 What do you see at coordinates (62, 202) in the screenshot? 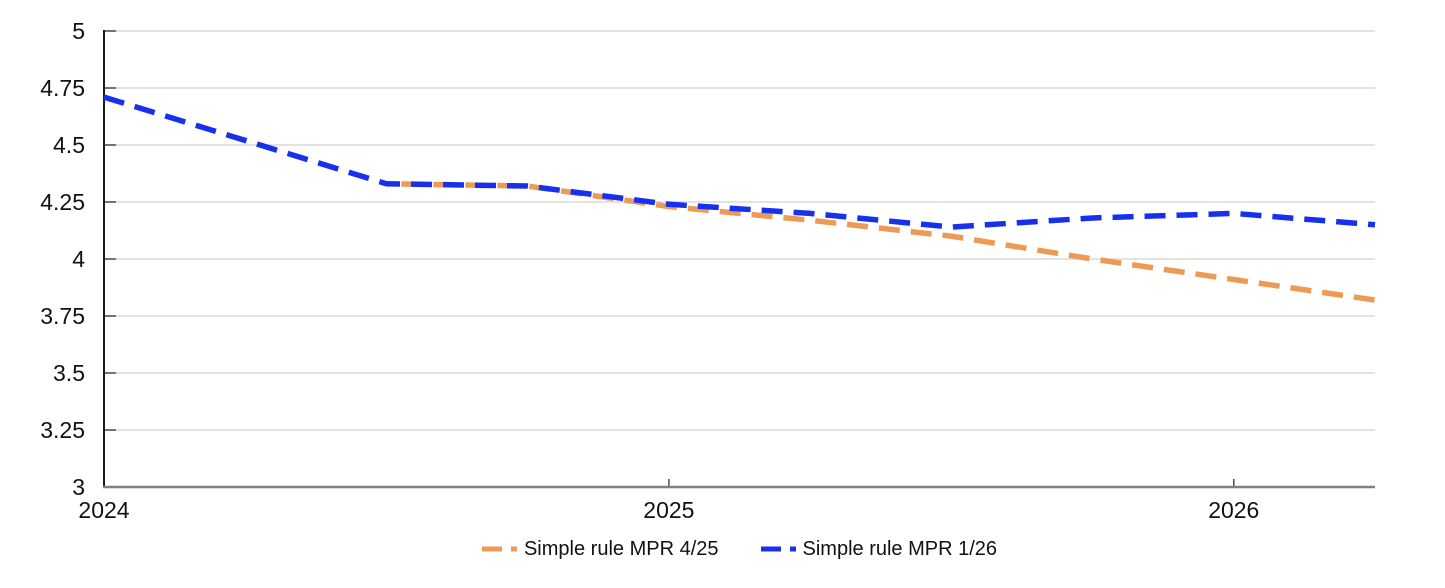
I see `y-axis-tick-label: 4.25` at bounding box center [62, 202].